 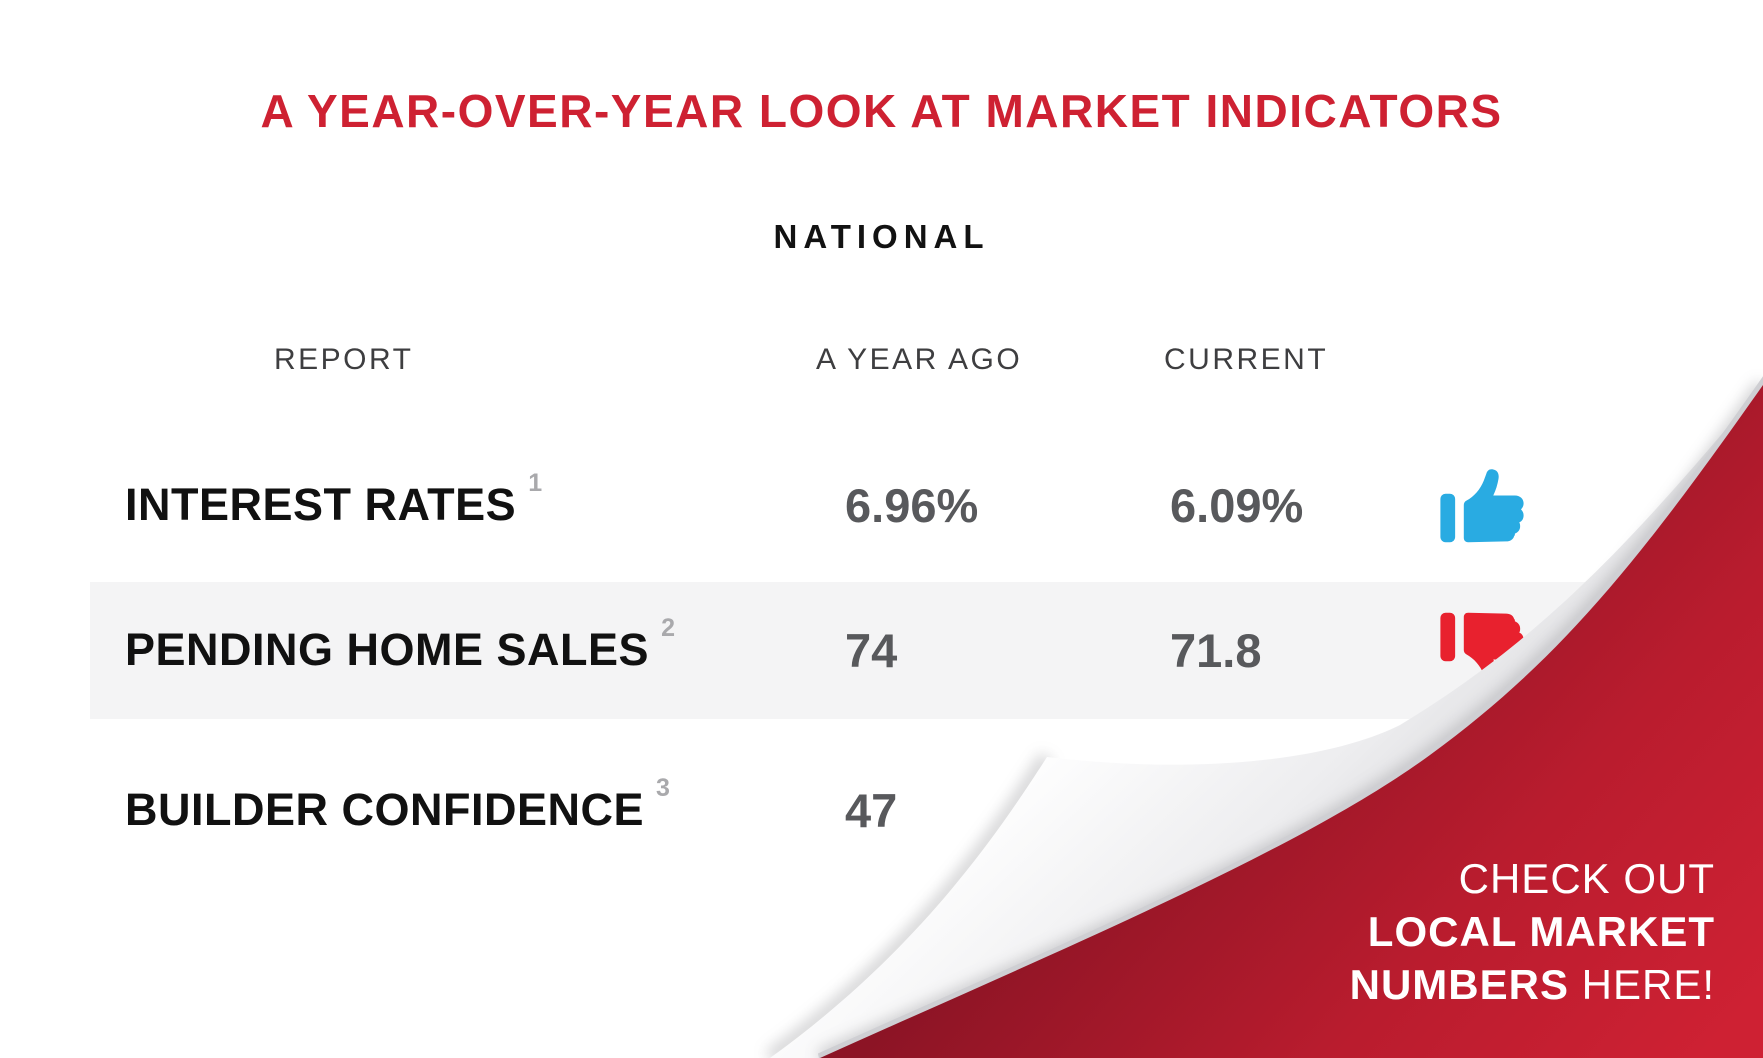 I want to click on column-header-report: REPORT, so click(x=344, y=359).